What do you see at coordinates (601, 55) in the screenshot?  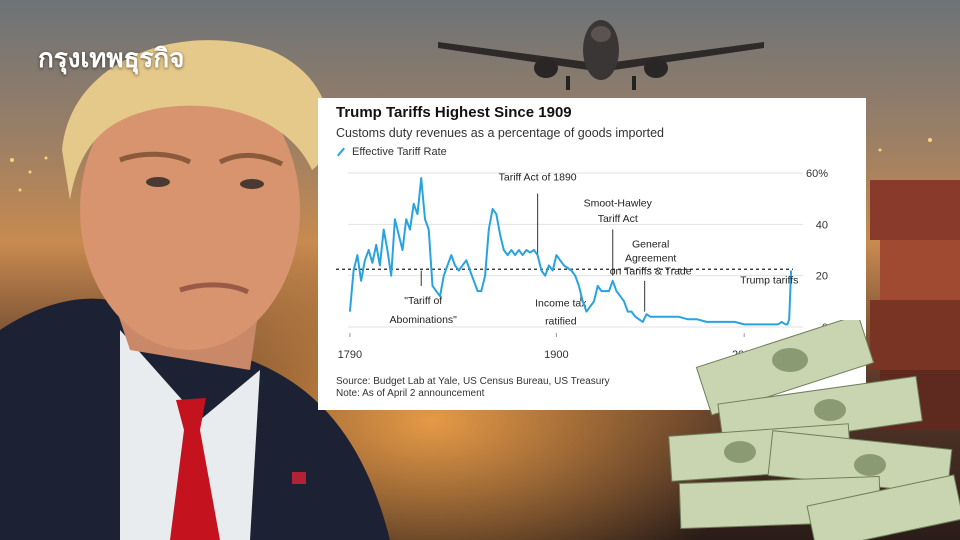 I see `airplane-icon` at bounding box center [601, 55].